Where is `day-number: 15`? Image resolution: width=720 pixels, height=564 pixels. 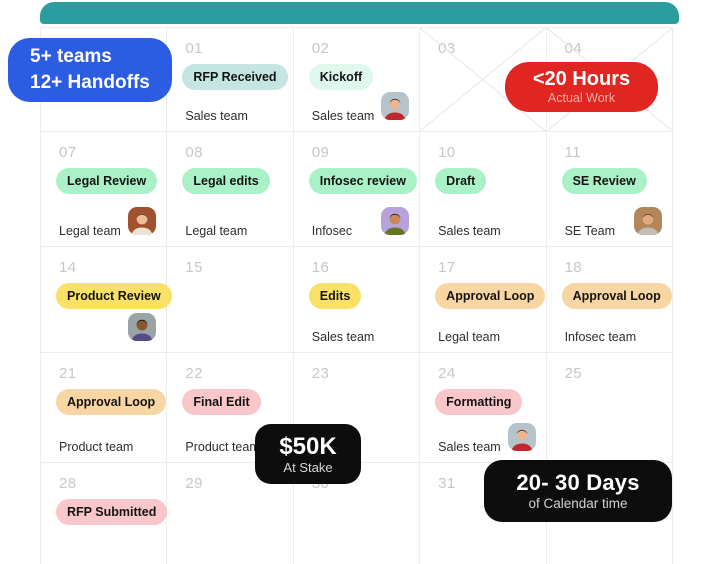 day-number: 15 is located at coordinates (194, 267).